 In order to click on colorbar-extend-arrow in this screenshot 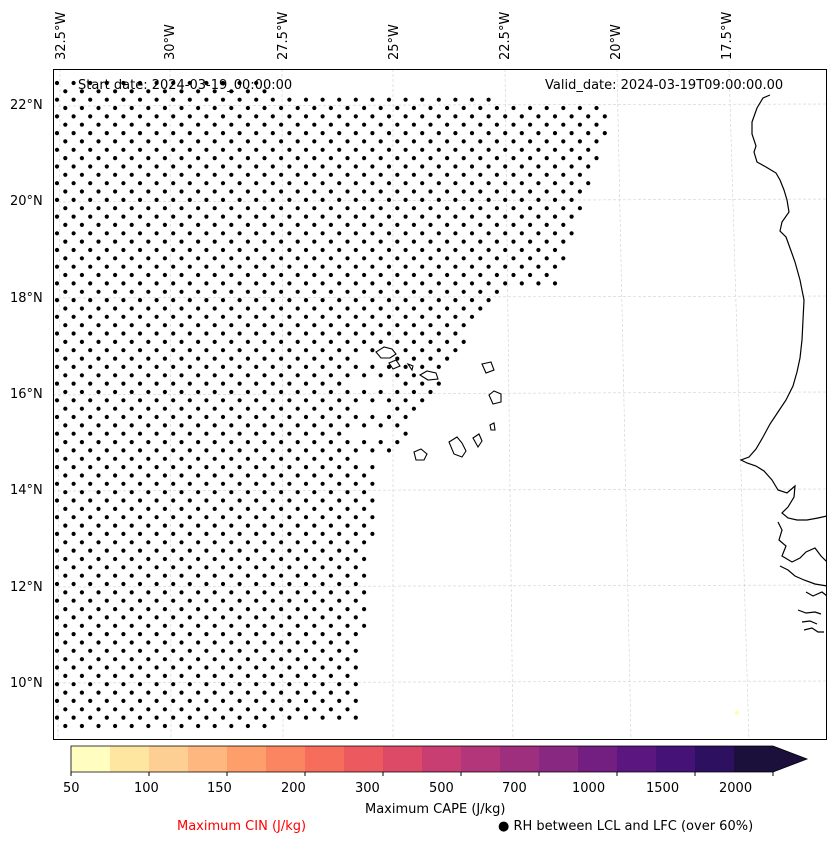, I will do `click(790, 759)`.